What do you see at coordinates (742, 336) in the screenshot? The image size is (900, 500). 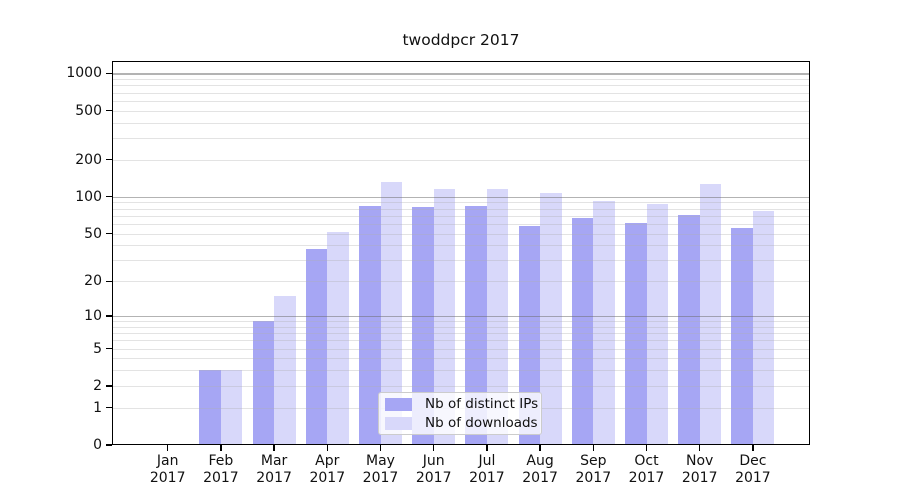 I see `bar-ips-dec` at bounding box center [742, 336].